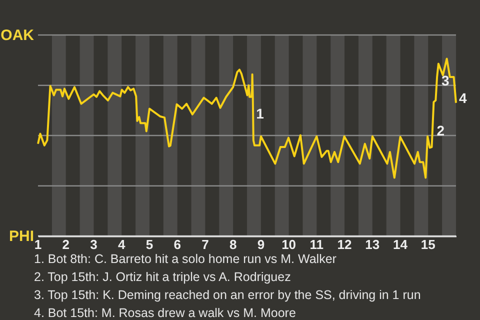 This screenshot has width=480, height=320. Describe the element at coordinates (289, 244) in the screenshot. I see `x-tick-label: 10` at that location.